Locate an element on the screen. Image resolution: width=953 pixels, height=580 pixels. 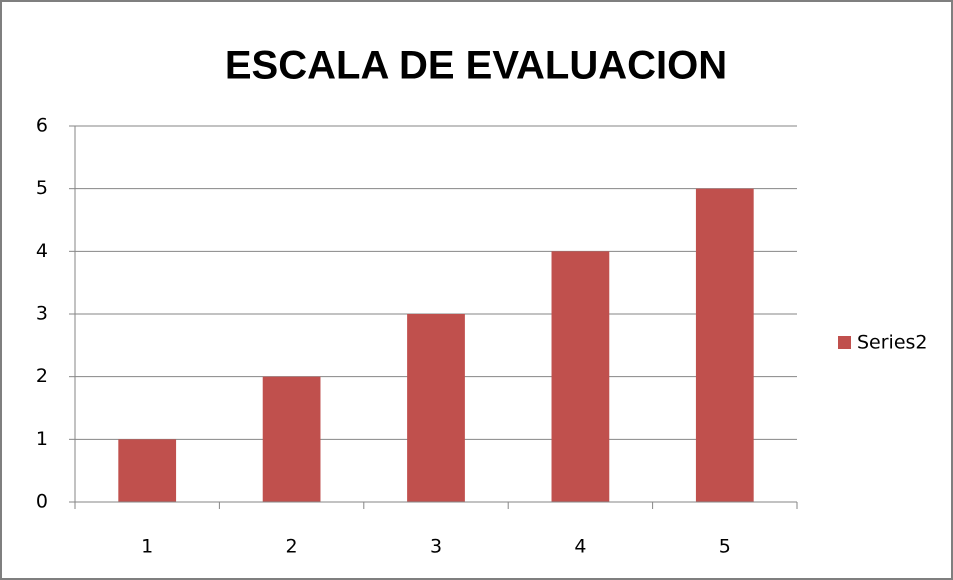
legend-label: Series2 is located at coordinates (892, 343).